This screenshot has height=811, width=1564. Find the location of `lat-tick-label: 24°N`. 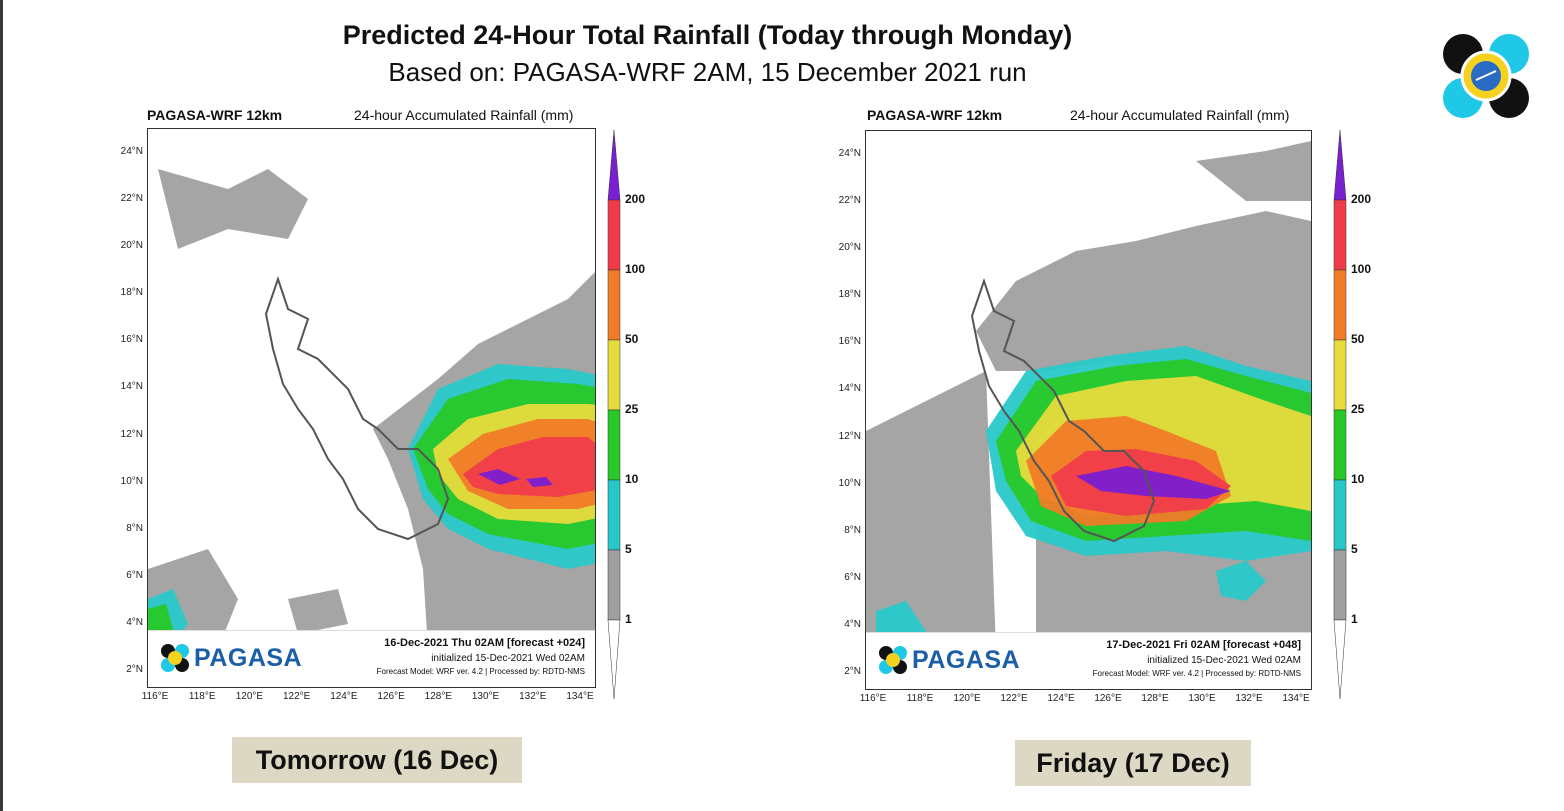

lat-tick-label: 24°N is located at coordinates (131, 151).